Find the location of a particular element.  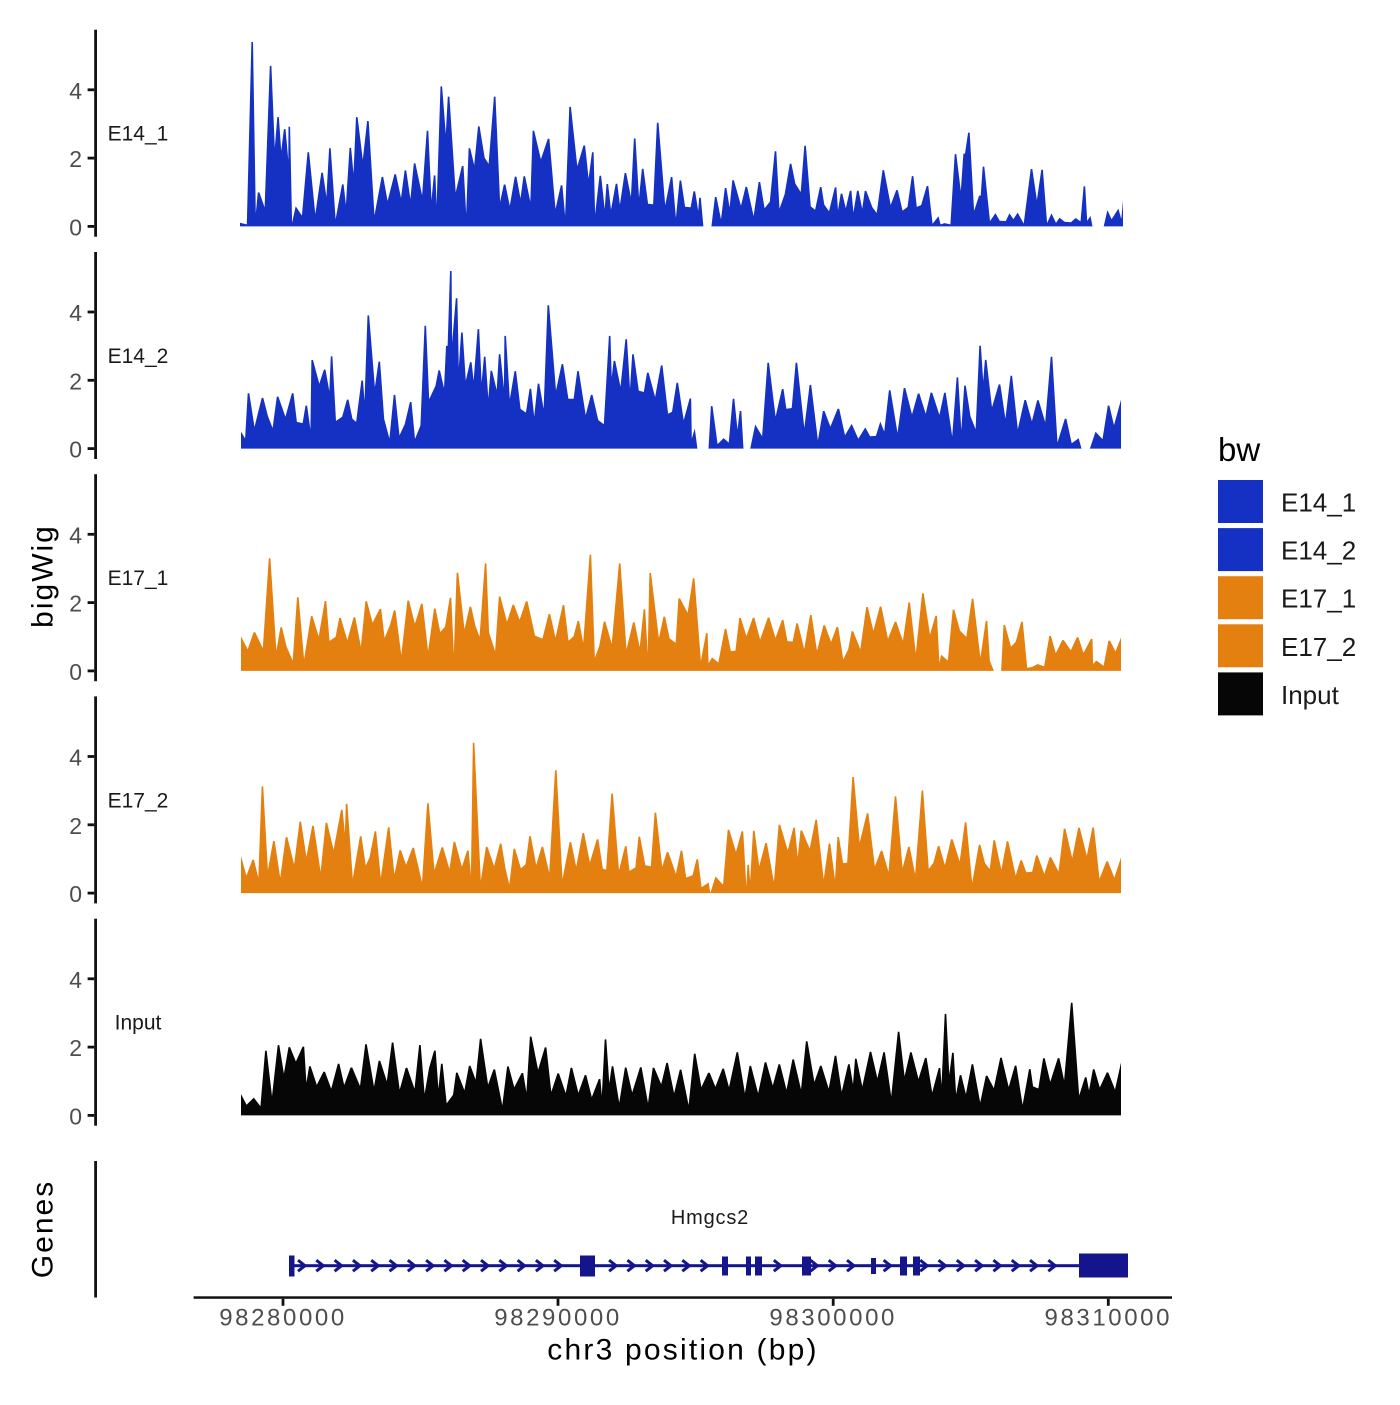

svg-text: bigWig is located at coordinates (43, 576).